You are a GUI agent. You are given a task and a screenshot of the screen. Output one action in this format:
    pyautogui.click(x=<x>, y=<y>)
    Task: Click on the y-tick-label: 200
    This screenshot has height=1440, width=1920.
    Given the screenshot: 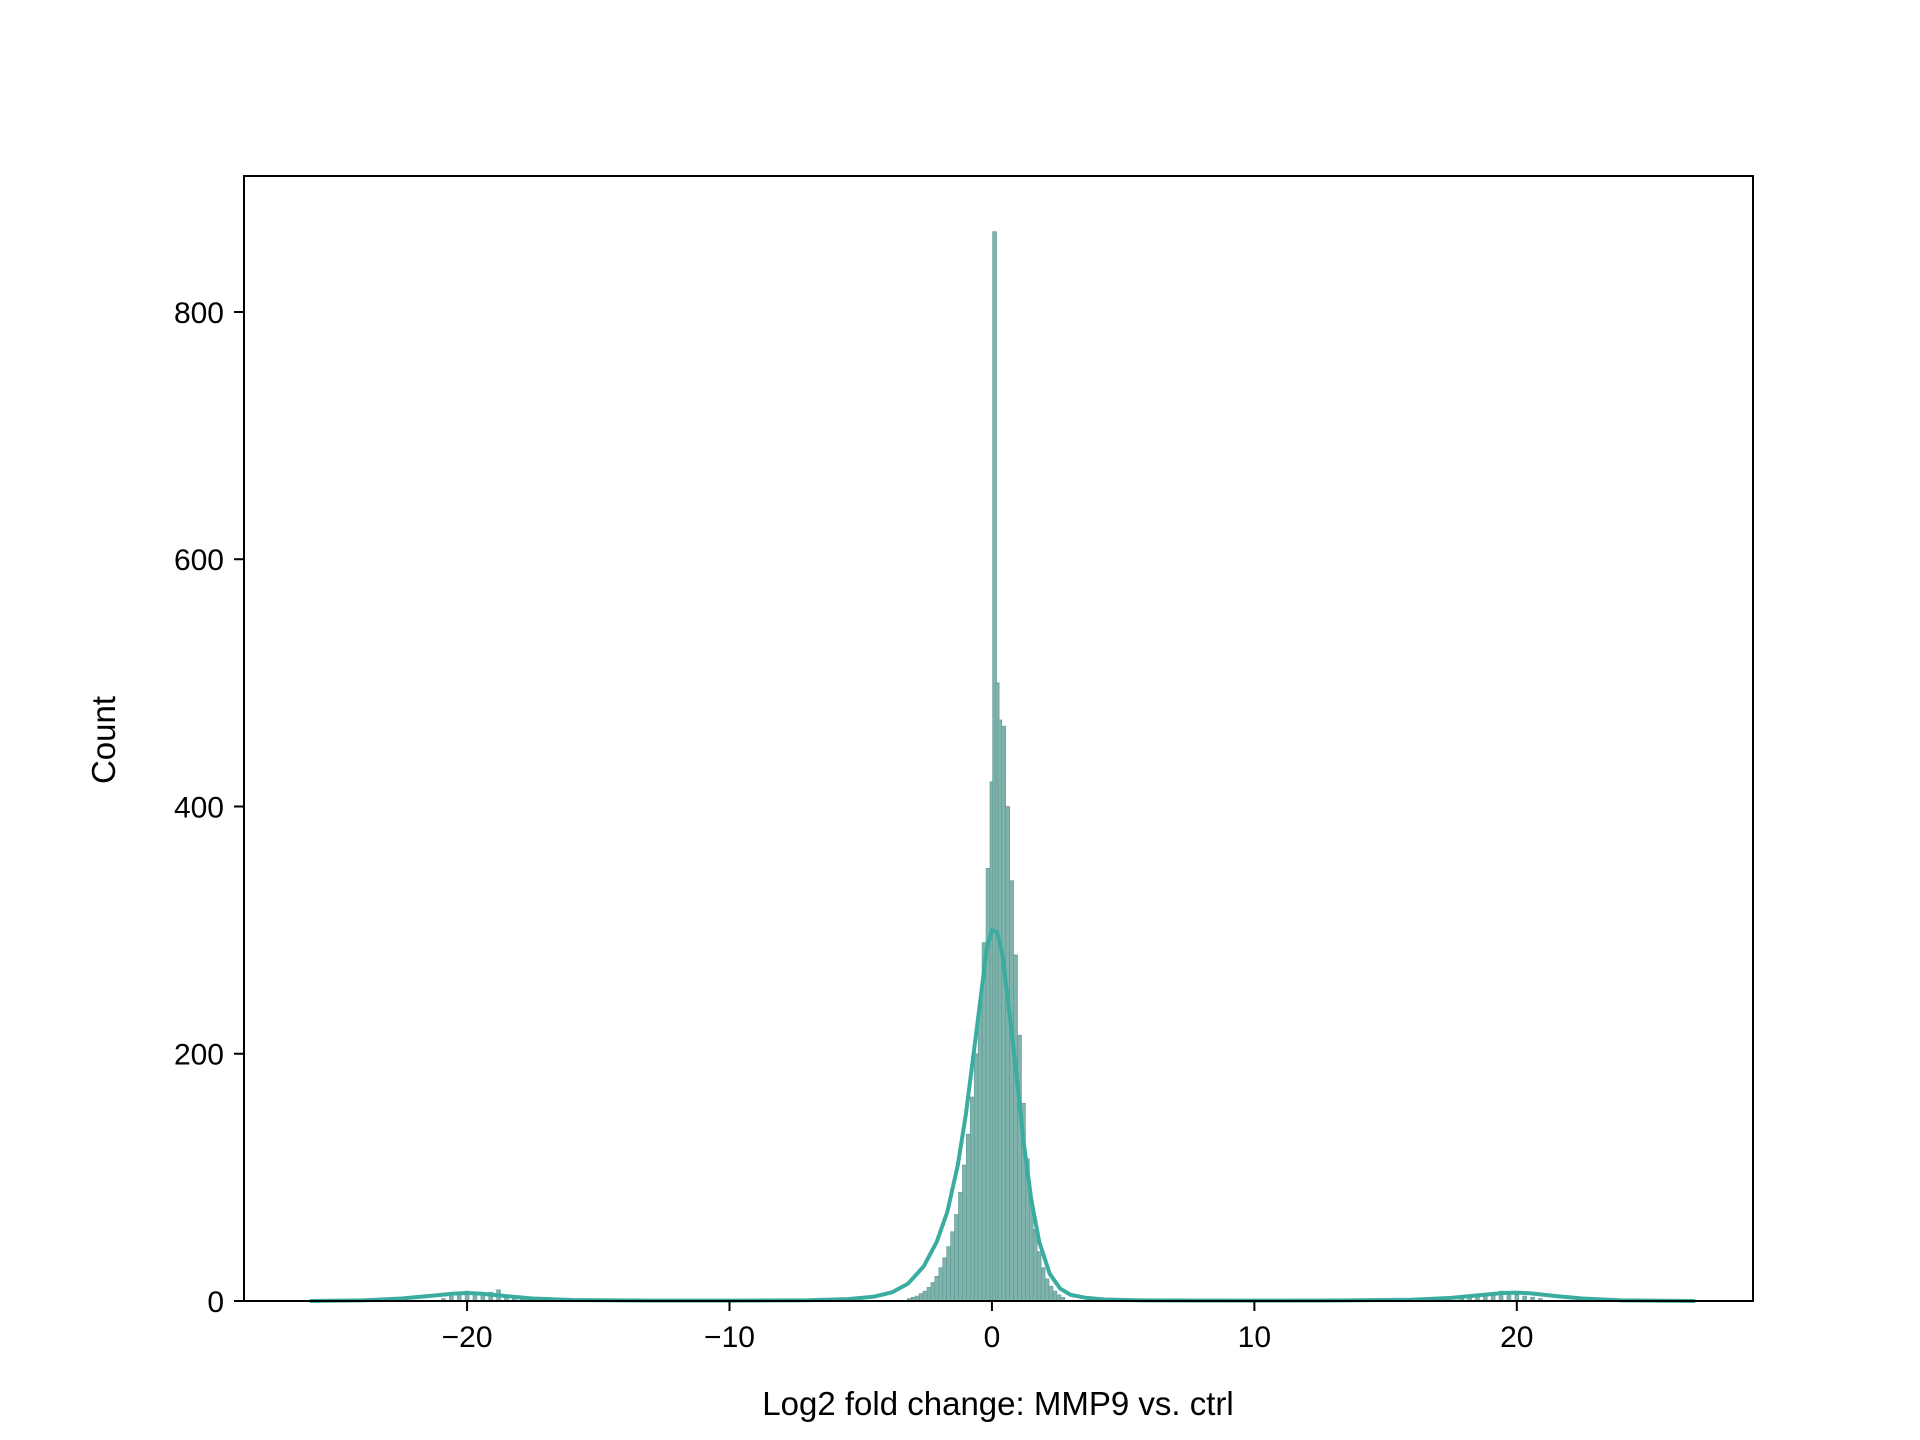 What is the action you would take?
    pyautogui.click(x=199, y=1055)
    